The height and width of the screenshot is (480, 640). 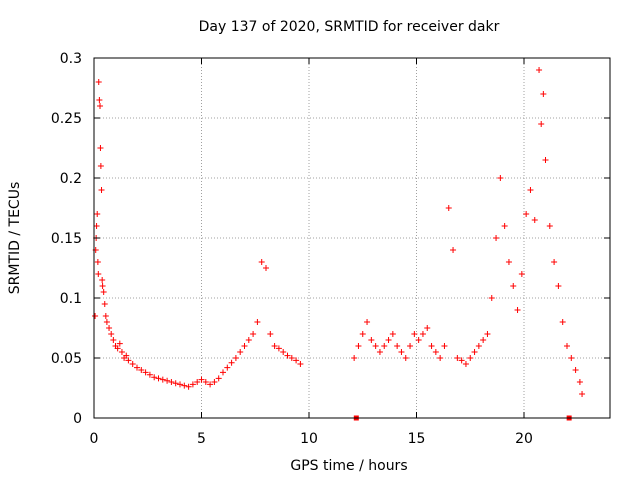 I want to click on y-tick-label: 0.2, so click(x=71, y=179).